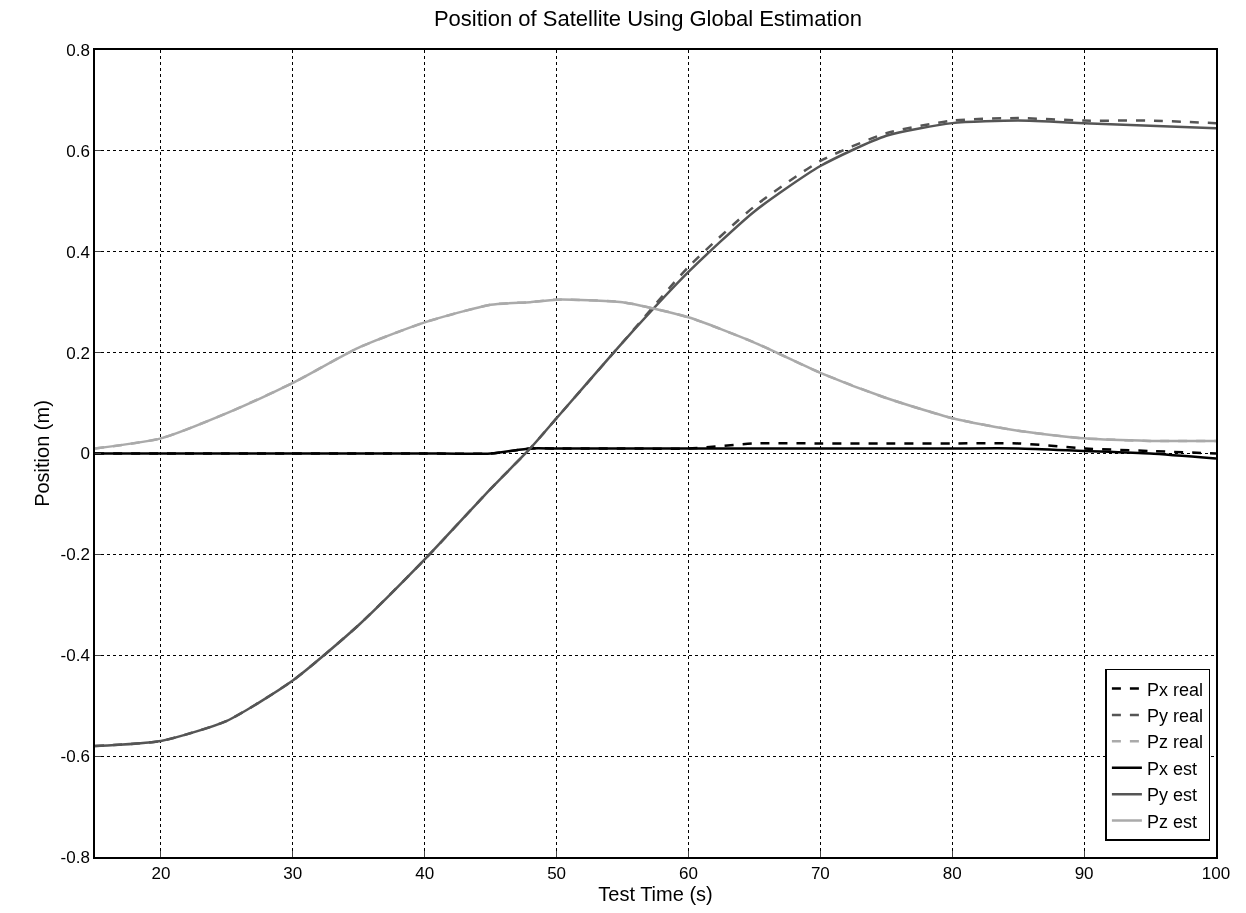 The width and height of the screenshot is (1246, 913). I want to click on x-tick-label: 50, so click(557, 874).